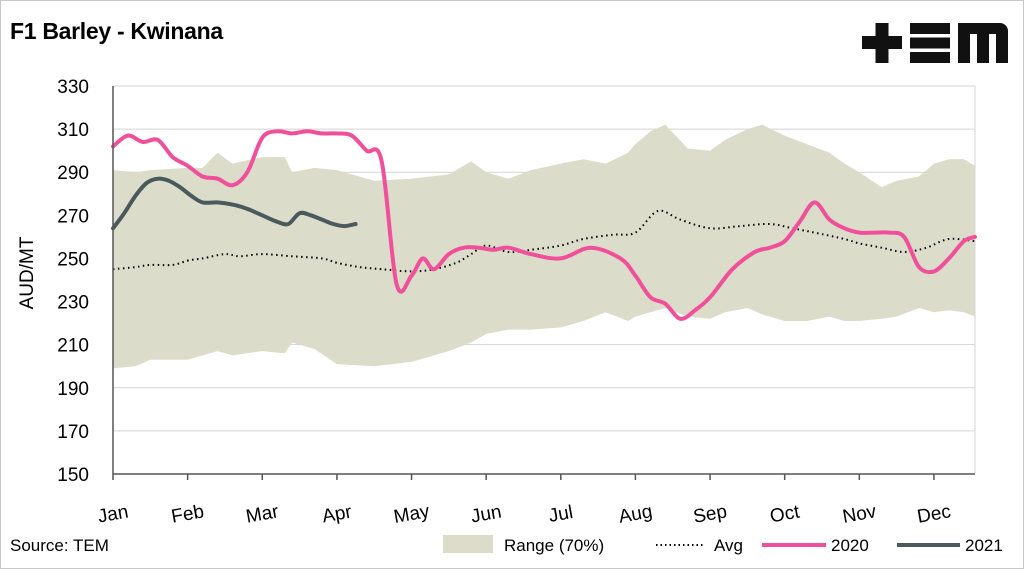 Image resolution: width=1024 pixels, height=569 pixels. Describe the element at coordinates (468, 544) in the screenshot. I see `legend-swatch-range` at that location.